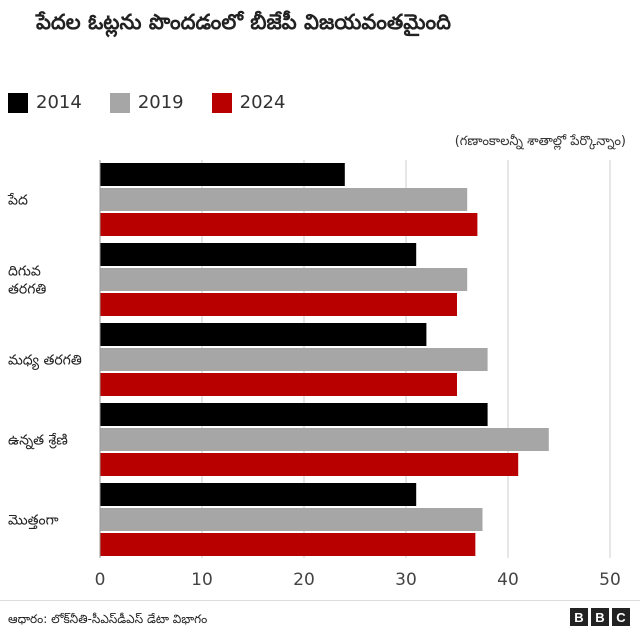  What do you see at coordinates (221, 102) in the screenshot?
I see `legend-swatch-2024` at bounding box center [221, 102].